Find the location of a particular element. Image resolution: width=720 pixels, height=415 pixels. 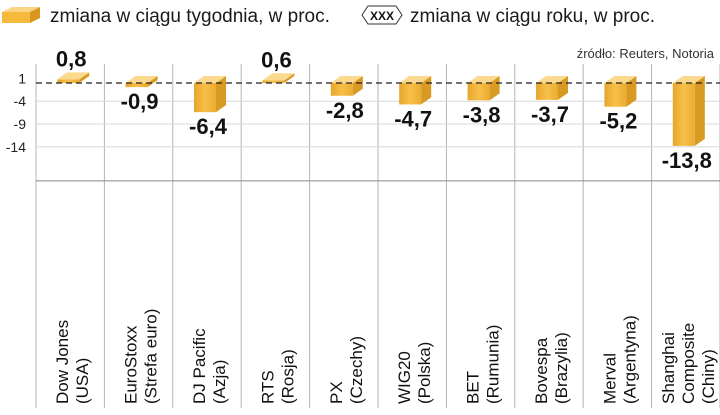

category-label-line: (Rosja) is located at coordinates (287, 376).